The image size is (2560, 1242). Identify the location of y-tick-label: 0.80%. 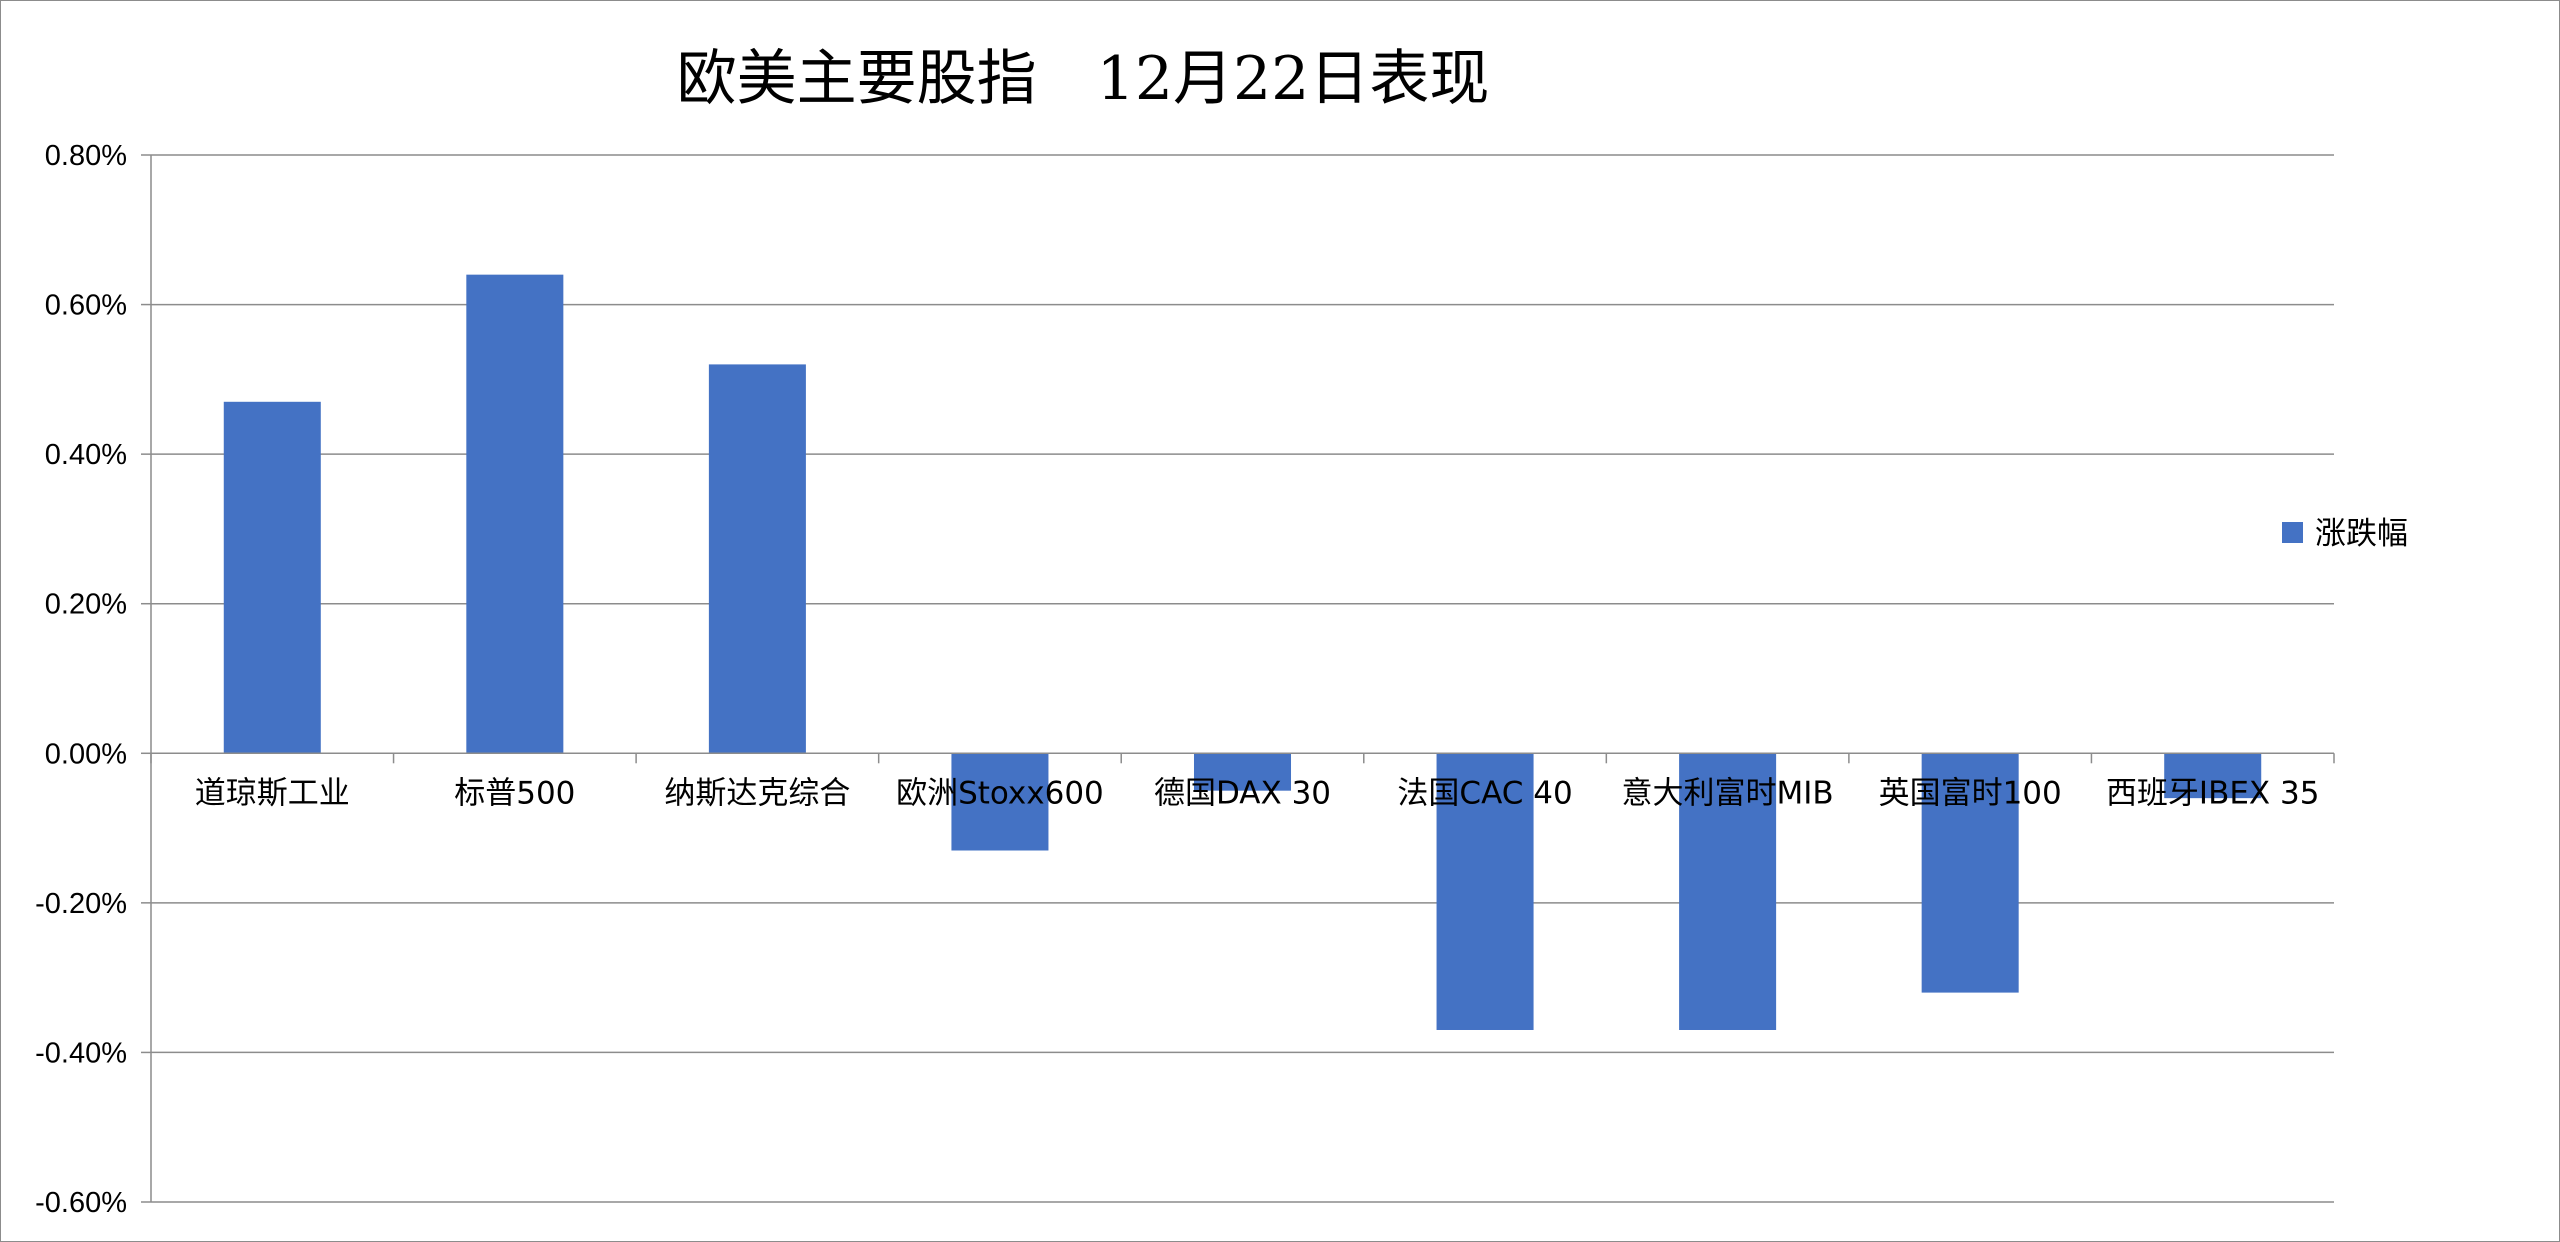
(86, 156).